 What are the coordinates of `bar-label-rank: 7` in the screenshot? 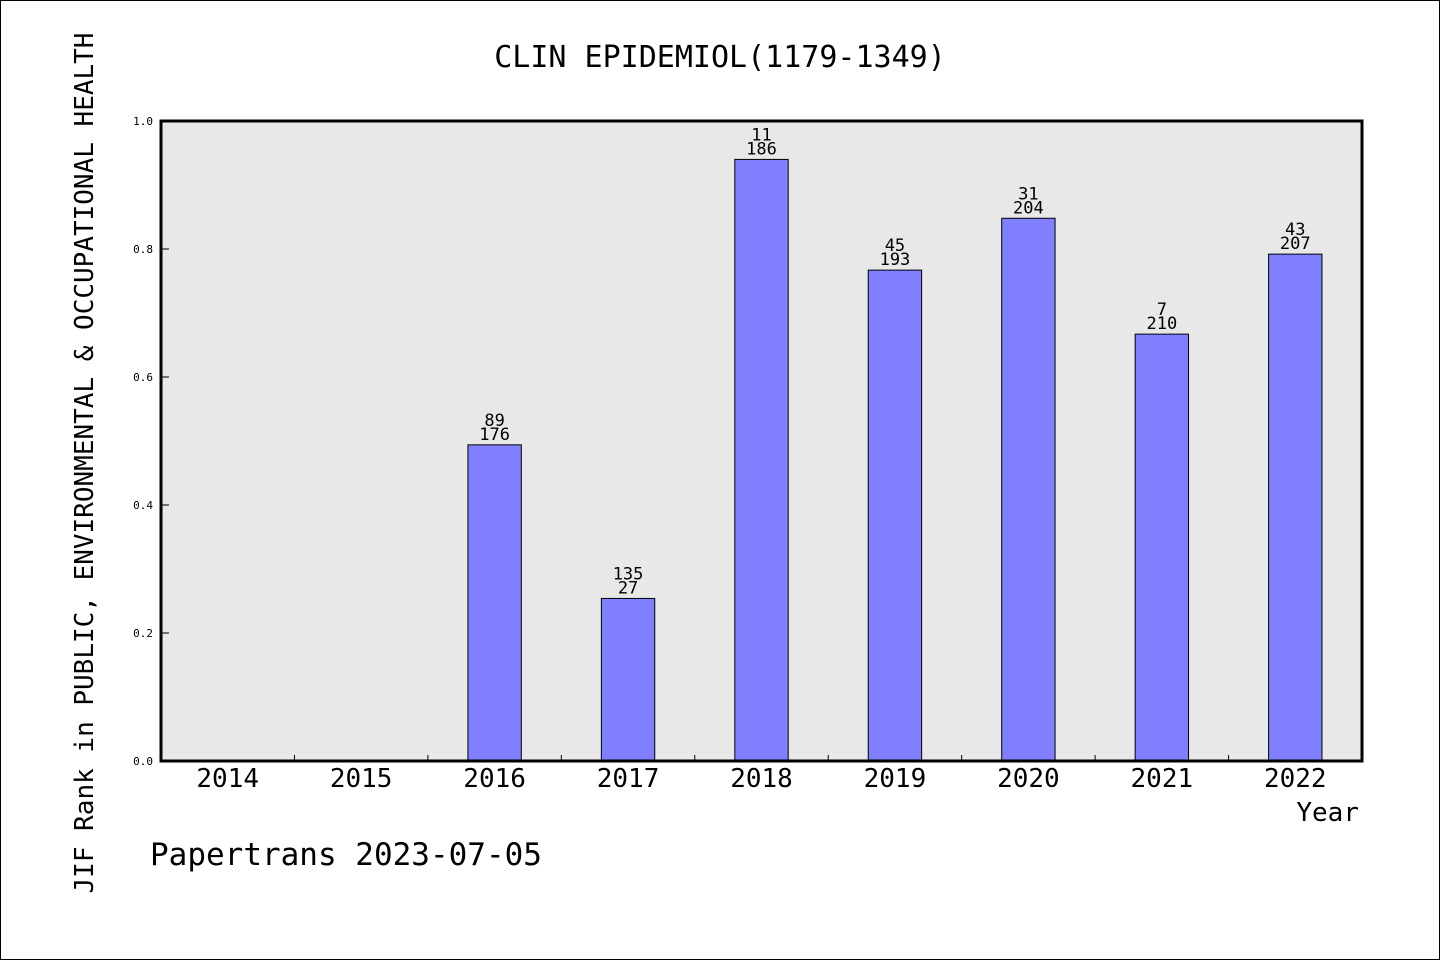 It's located at (1162, 310).